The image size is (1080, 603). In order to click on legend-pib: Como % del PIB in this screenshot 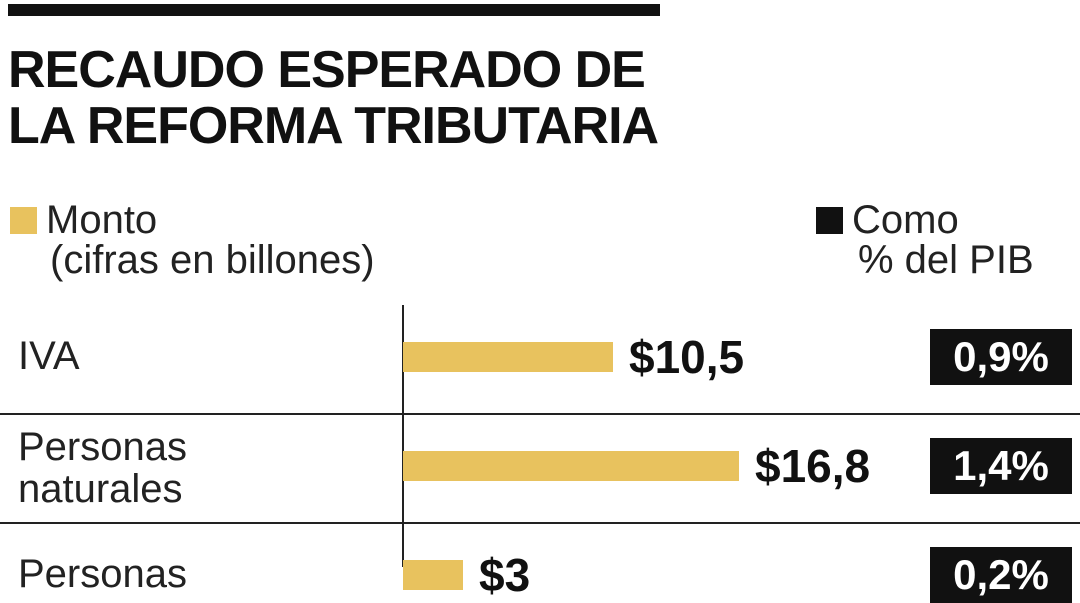, I will do `click(925, 240)`.